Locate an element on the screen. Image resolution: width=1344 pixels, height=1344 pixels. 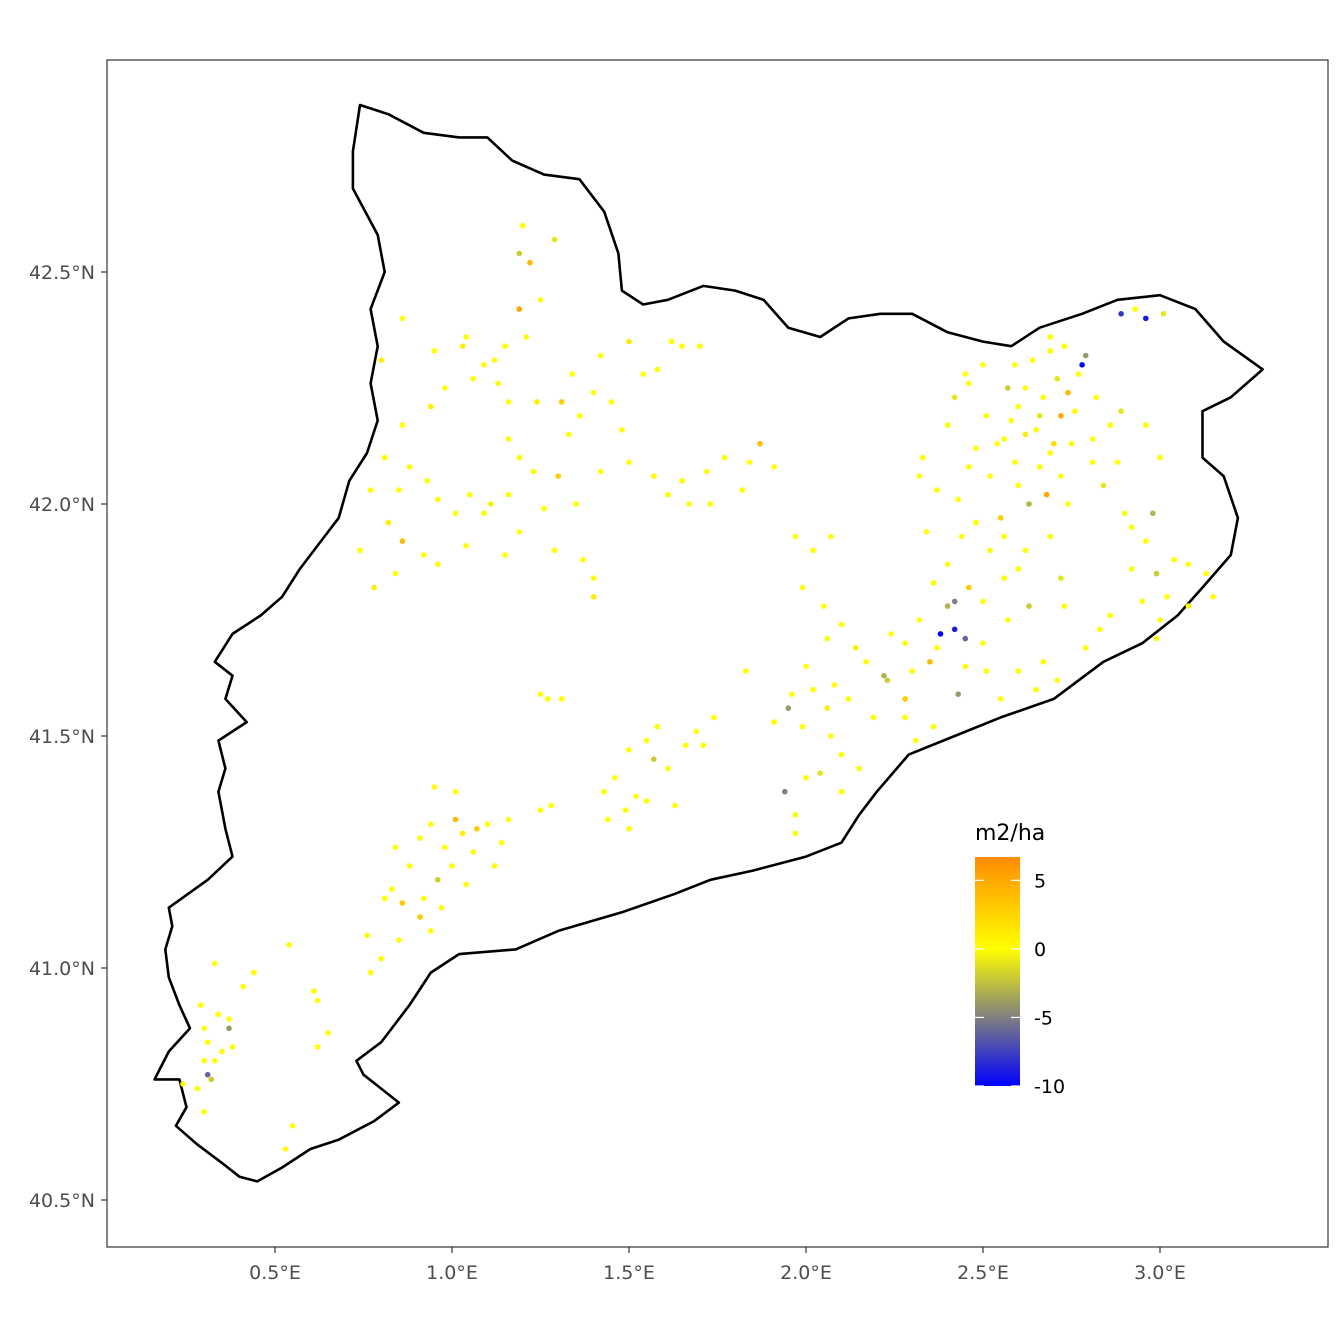
color-legend: m2/ha 5 0 -5 -10 is located at coordinates (1020, 959).